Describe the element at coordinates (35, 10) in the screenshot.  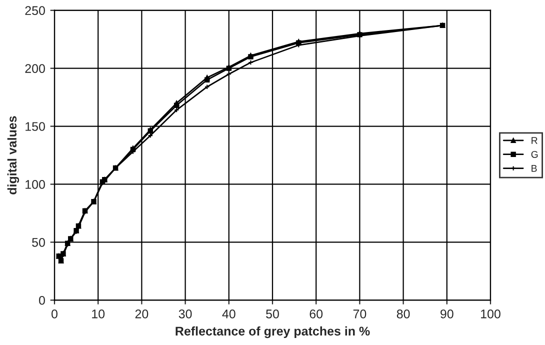
I see `y-tick-label: 250` at that location.